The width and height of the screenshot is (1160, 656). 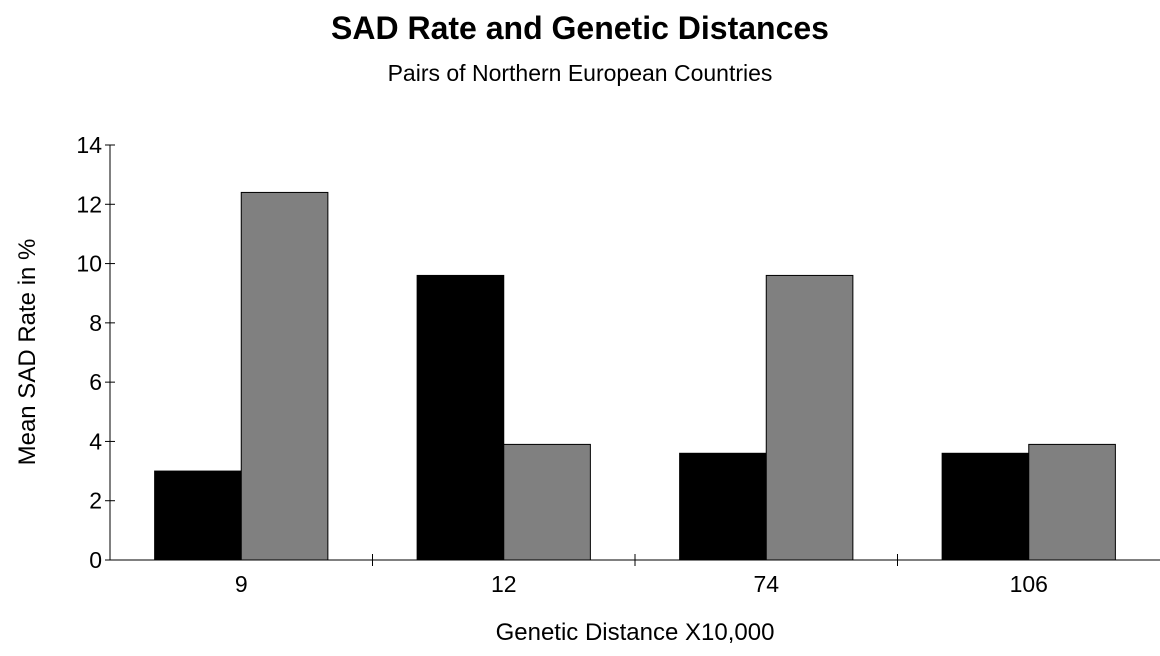 I want to click on y-tick-label: 2, so click(x=95, y=501).